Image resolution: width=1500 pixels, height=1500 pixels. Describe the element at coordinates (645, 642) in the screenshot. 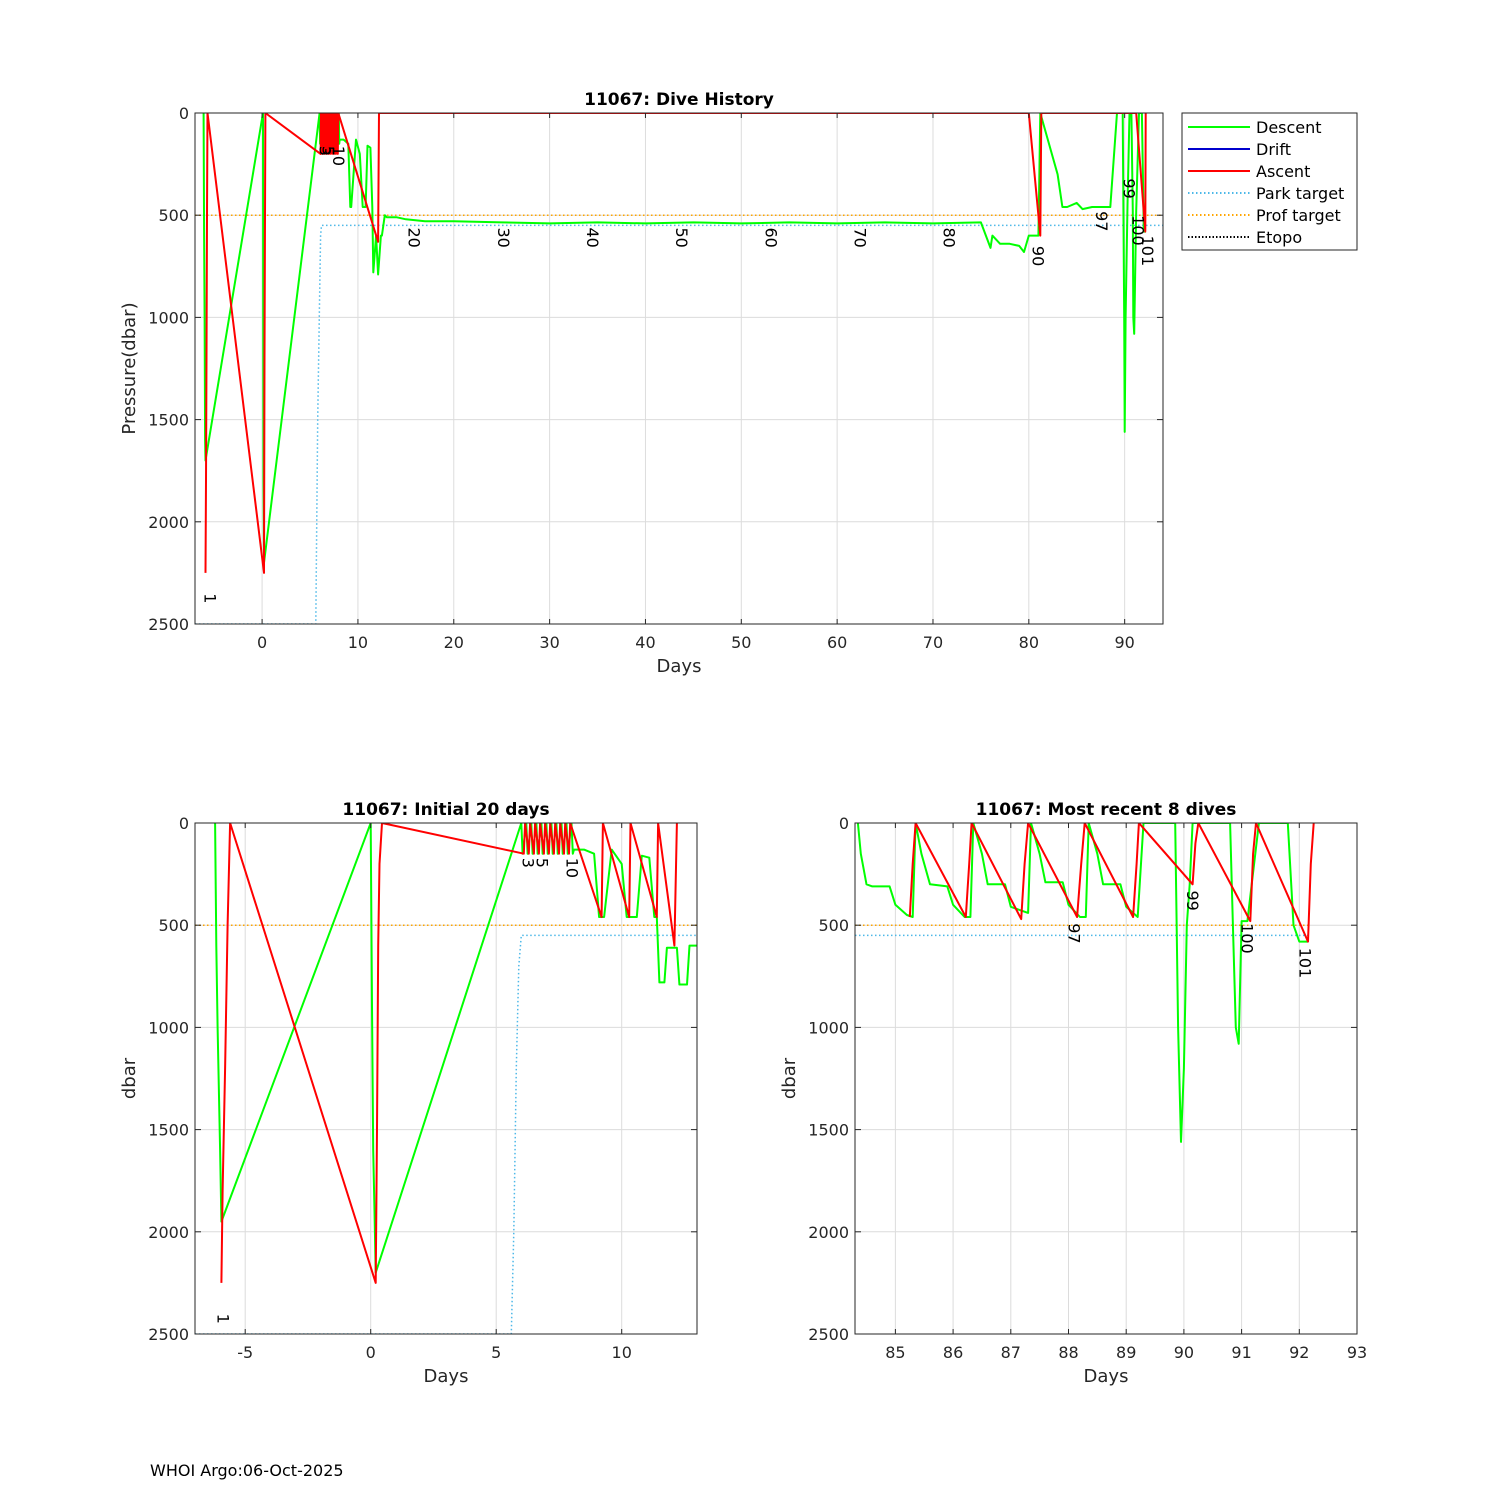

I see `x-tick-label: 40` at that location.